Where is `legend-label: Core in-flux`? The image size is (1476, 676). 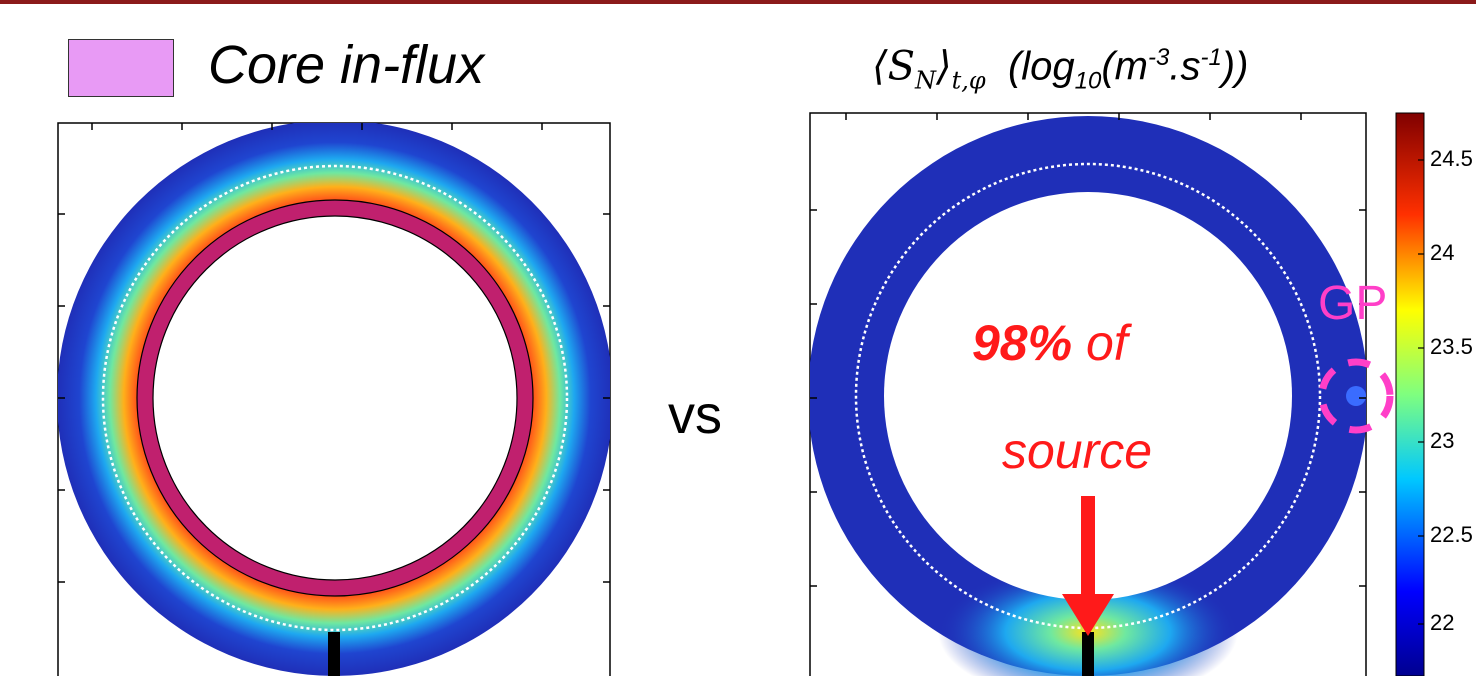
legend-label: Core in-flux is located at coordinates (346, 65).